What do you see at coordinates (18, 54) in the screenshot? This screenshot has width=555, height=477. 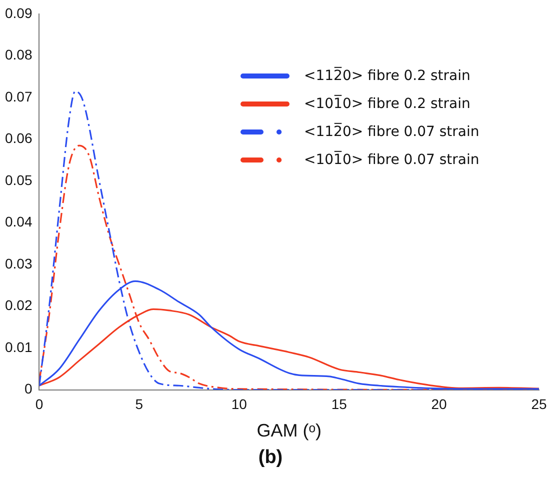 I see `y-tick-label: 0.08` at bounding box center [18, 54].